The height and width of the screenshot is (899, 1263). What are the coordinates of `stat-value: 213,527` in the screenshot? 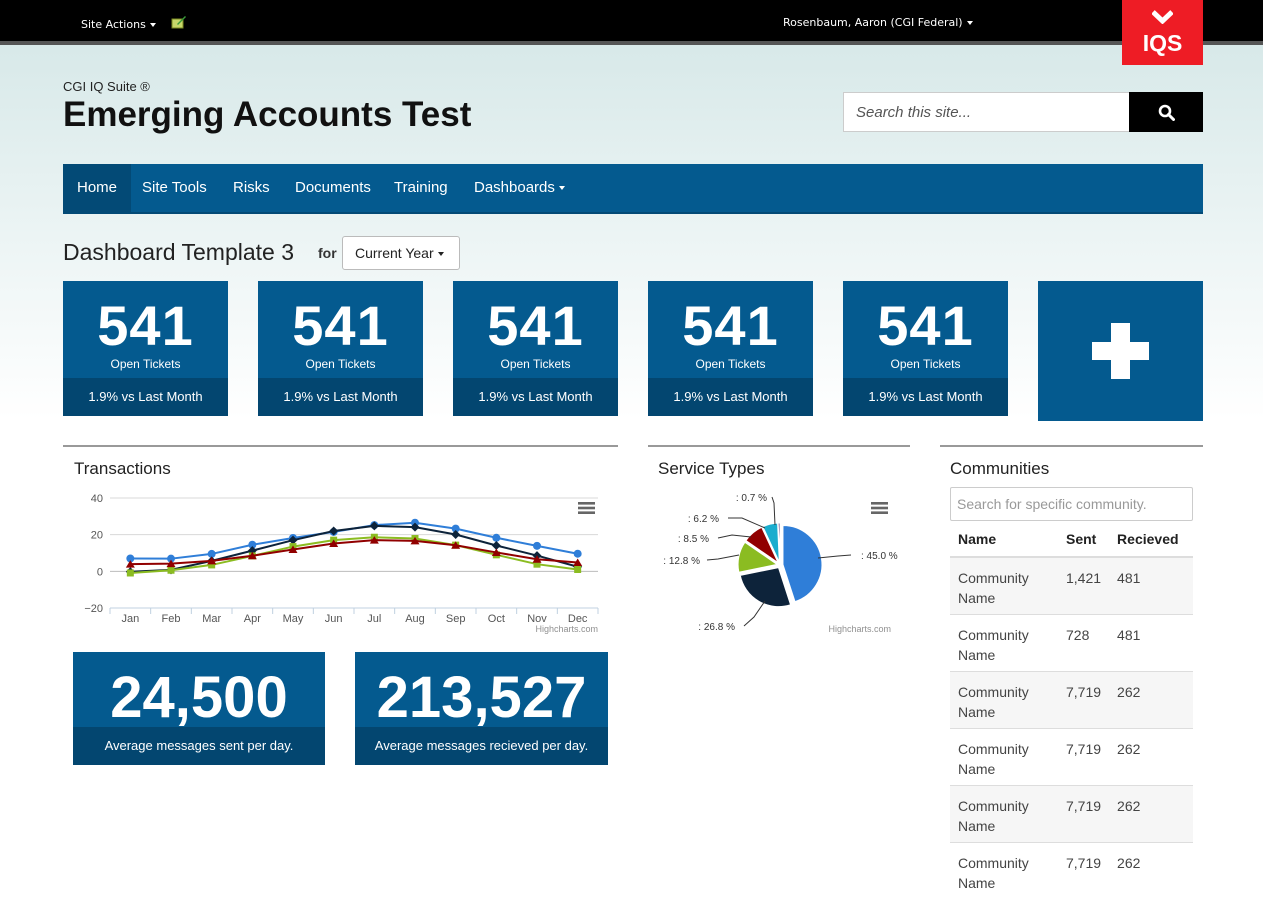 It's located at (481, 697).